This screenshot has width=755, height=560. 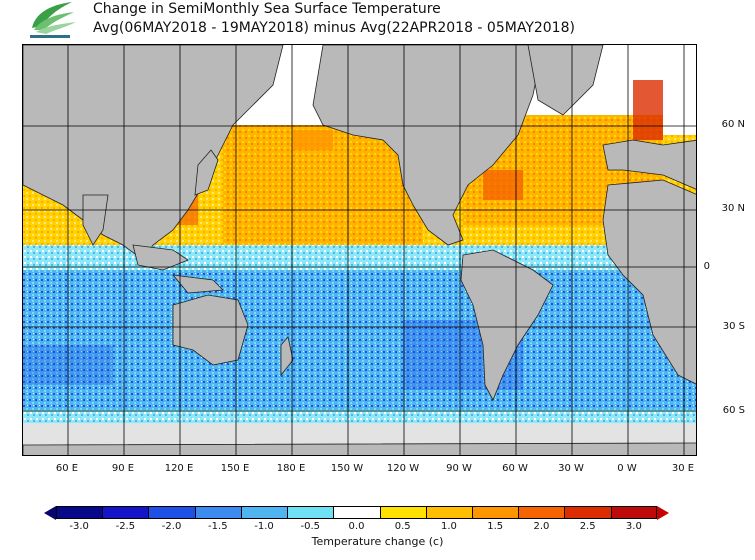 I want to click on lon-label: 180 E, so click(x=291, y=468).